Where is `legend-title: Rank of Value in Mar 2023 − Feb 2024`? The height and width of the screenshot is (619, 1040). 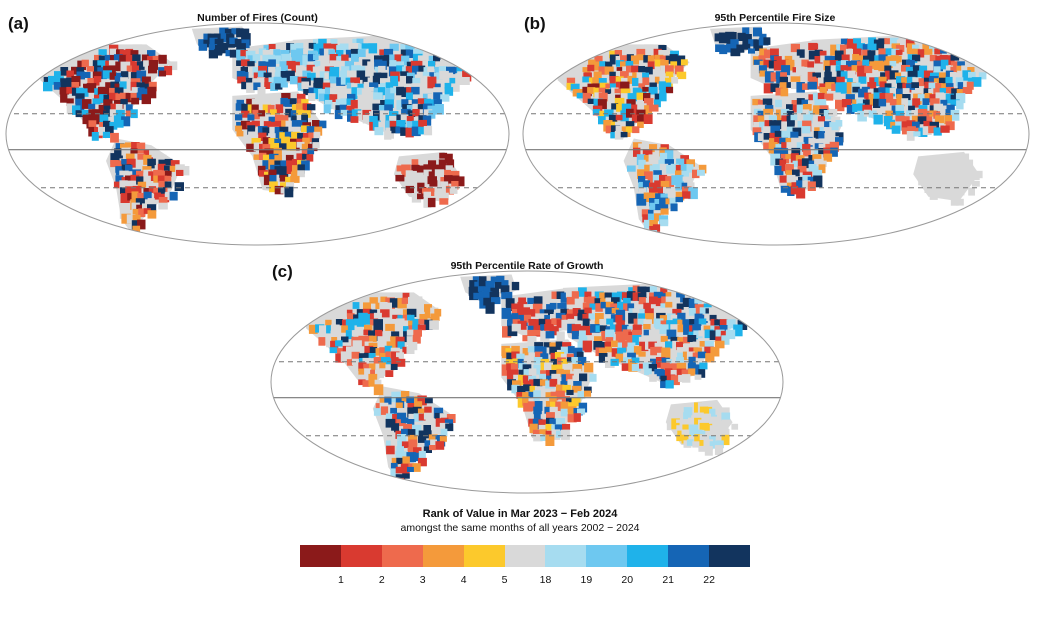
legend-title: Rank of Value in Mar 2023 − Feb 2024 is located at coordinates (520, 514).